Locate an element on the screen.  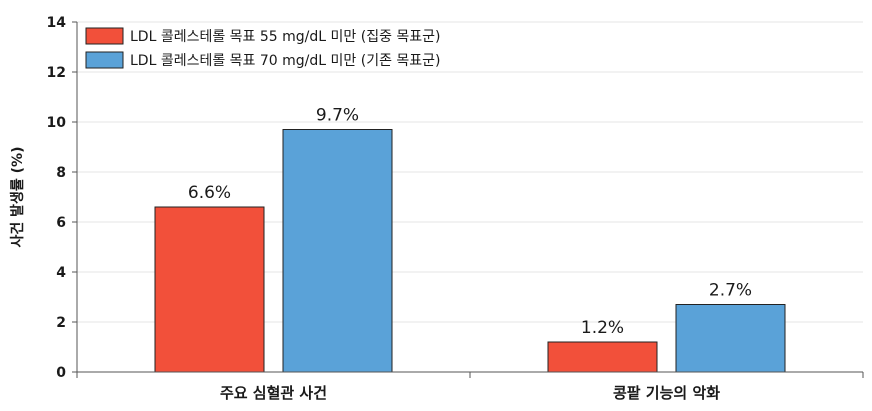
x-axis-categories: 주요 심혈관 사건 콩팥 기능의 악화 is located at coordinates (470, 393).